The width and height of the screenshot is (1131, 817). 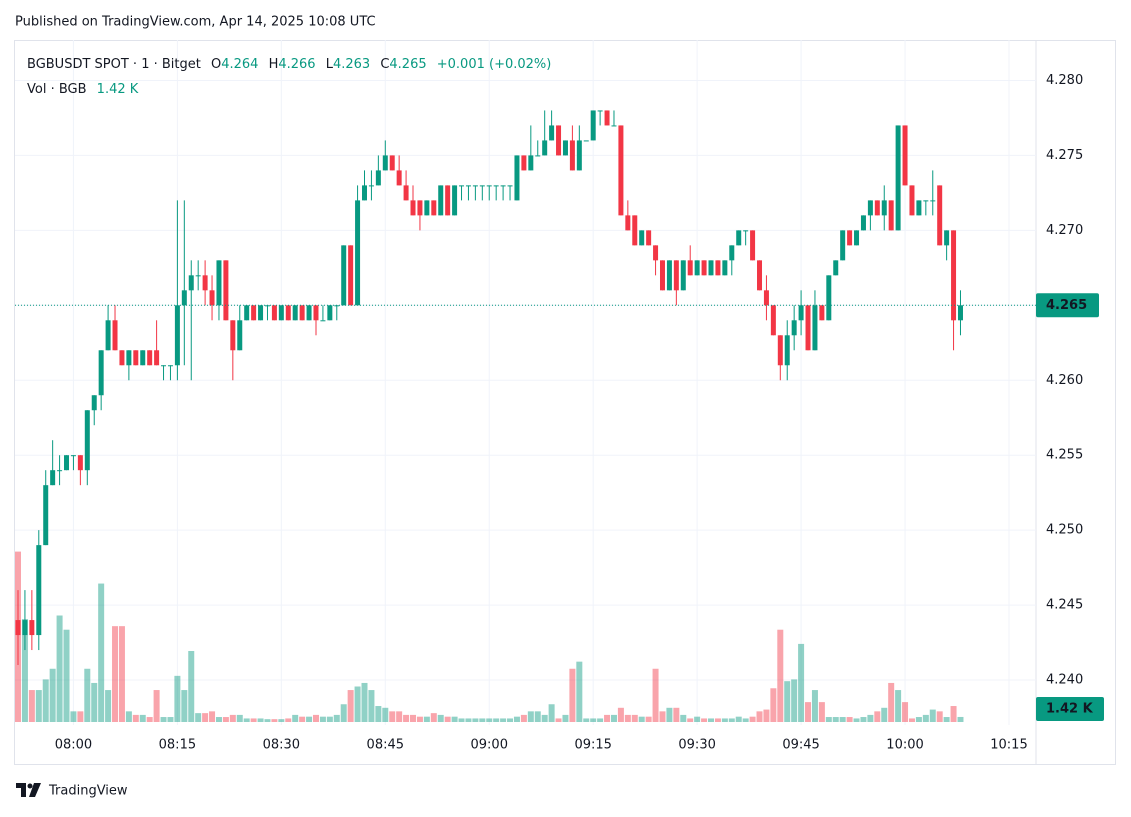 I want to click on y-tick-label: 4.255, so click(x=1064, y=455).